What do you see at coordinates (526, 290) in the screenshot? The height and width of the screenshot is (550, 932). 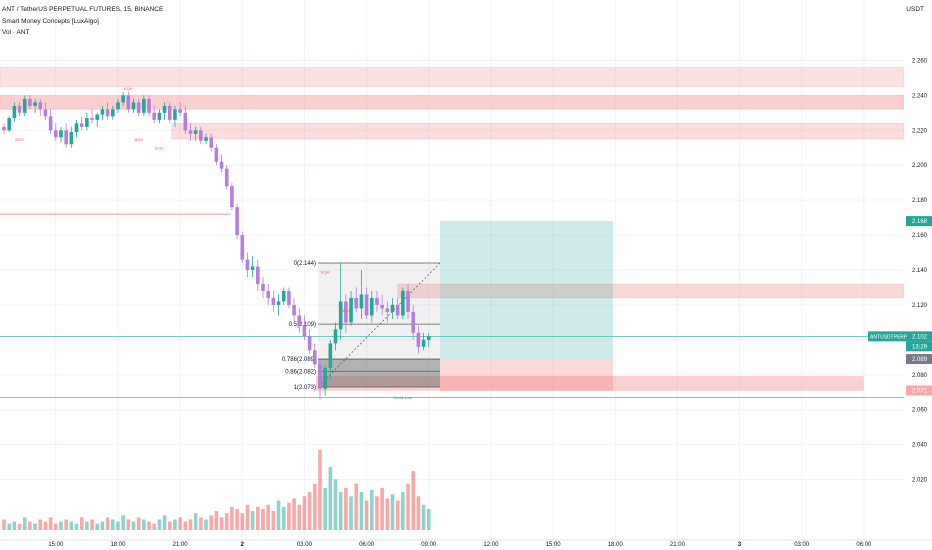 I see `position-target-zone` at bounding box center [526, 290].